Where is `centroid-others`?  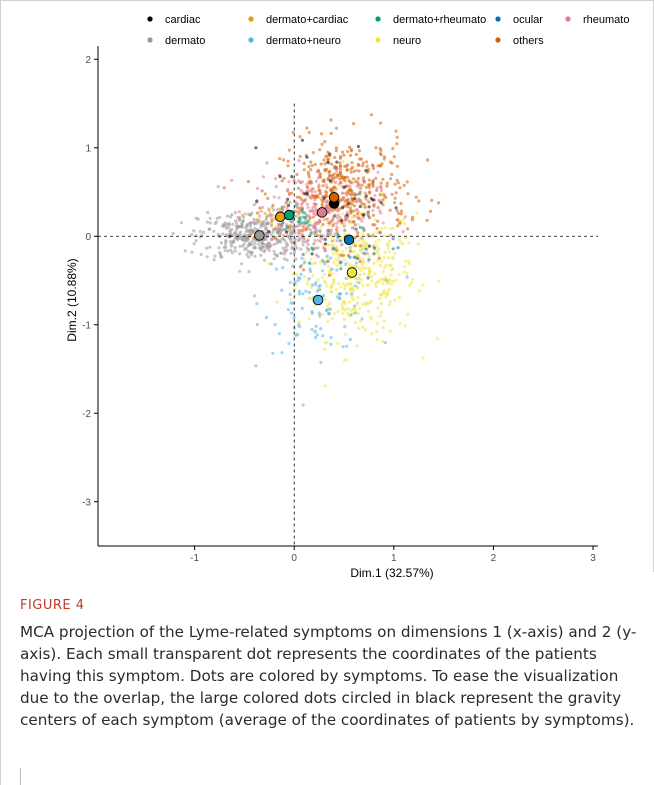 centroid-others is located at coordinates (334, 197).